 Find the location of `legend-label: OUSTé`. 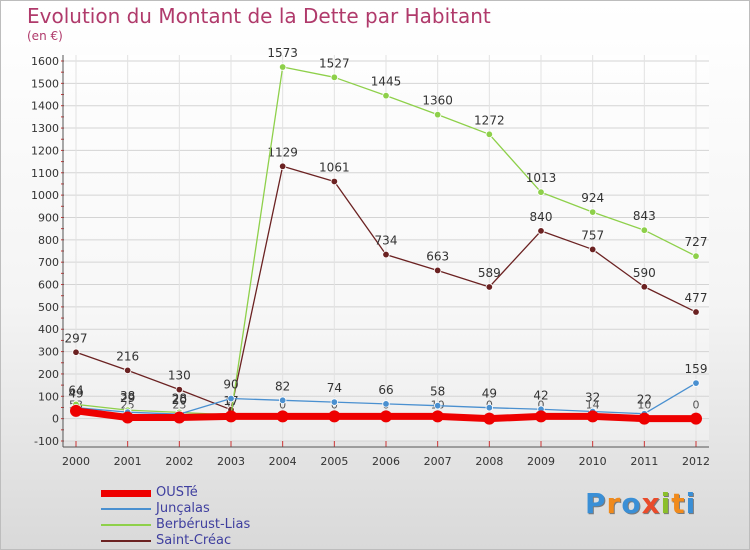

legend-label: OUSTé is located at coordinates (177, 492).